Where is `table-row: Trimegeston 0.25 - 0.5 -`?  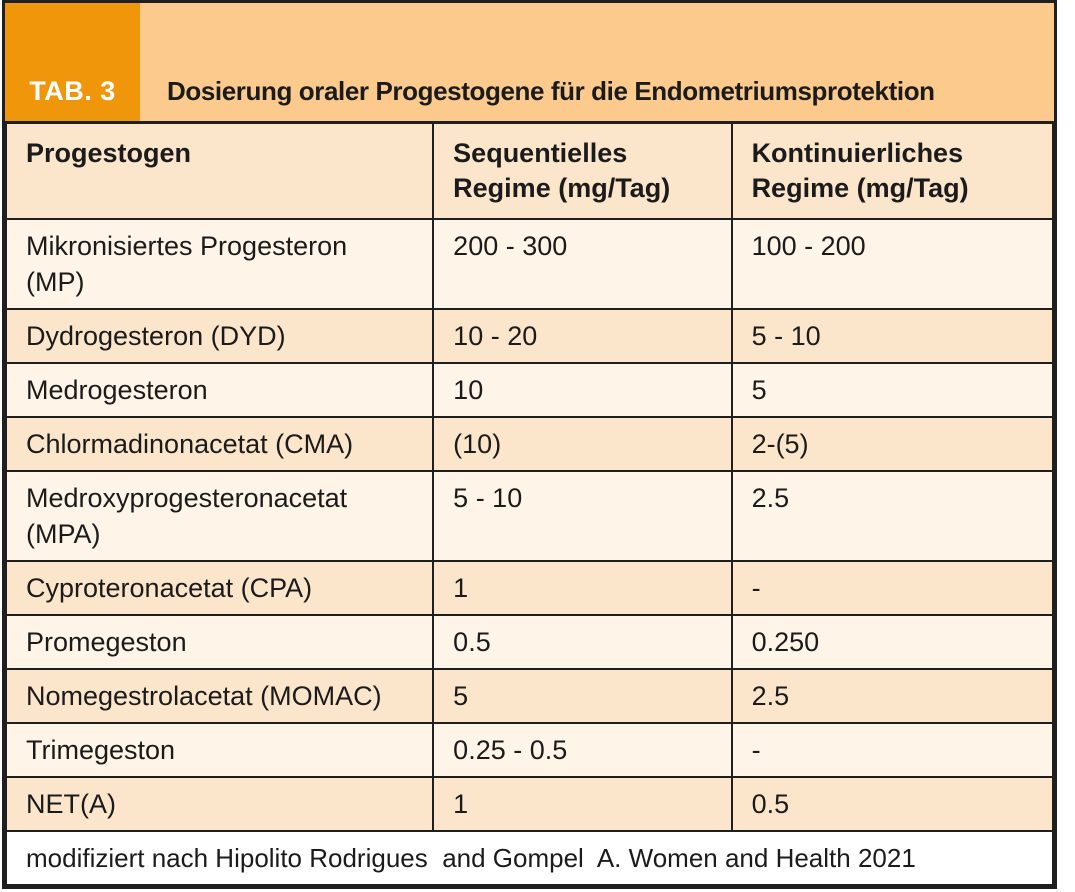 table-row: Trimegeston 0.25 - 0.5 - is located at coordinates (529, 750).